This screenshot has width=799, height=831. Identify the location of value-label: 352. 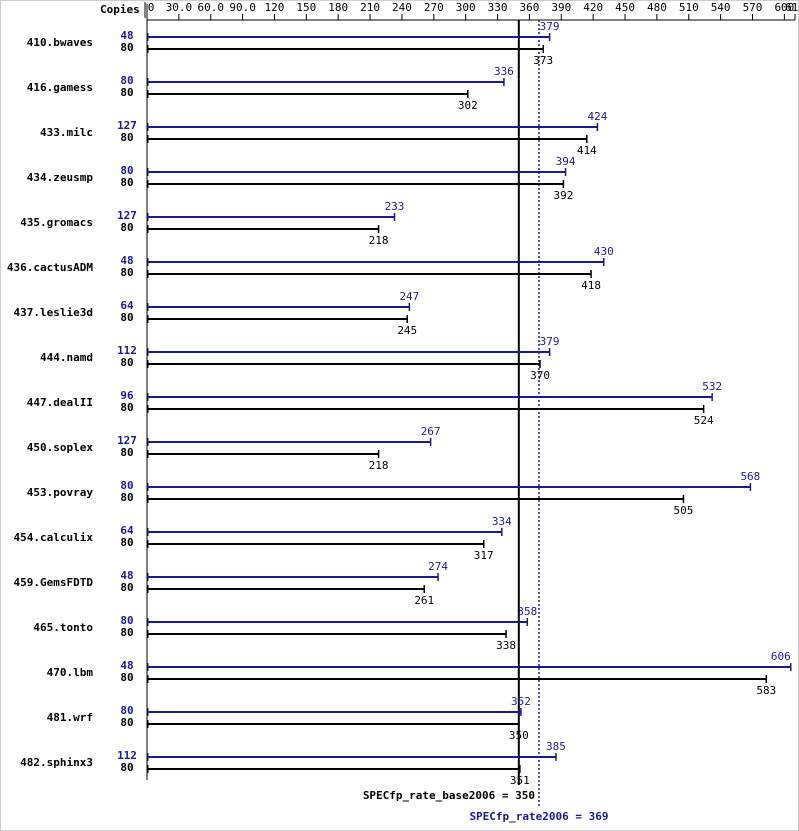
(521, 701).